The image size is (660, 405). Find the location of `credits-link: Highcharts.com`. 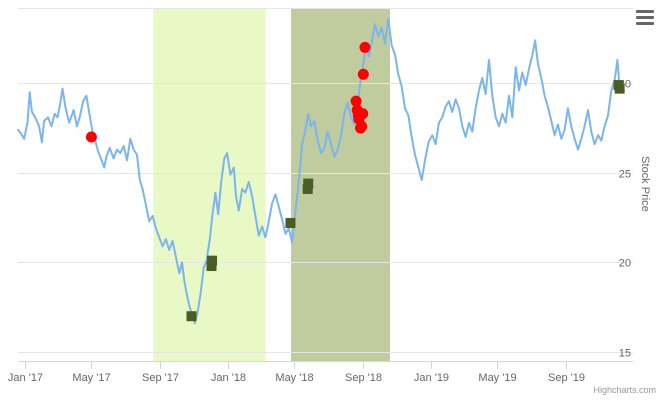

credits-link: Highcharts.com is located at coordinates (624, 390).